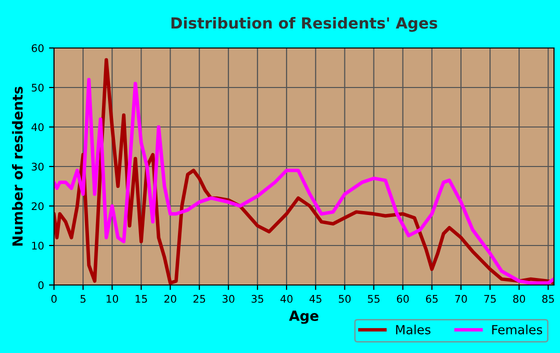 The height and width of the screenshot is (353, 560). Describe the element at coordinates (304, 24) in the screenshot. I see `chart-title: Distribution of Residents' Ages` at that location.